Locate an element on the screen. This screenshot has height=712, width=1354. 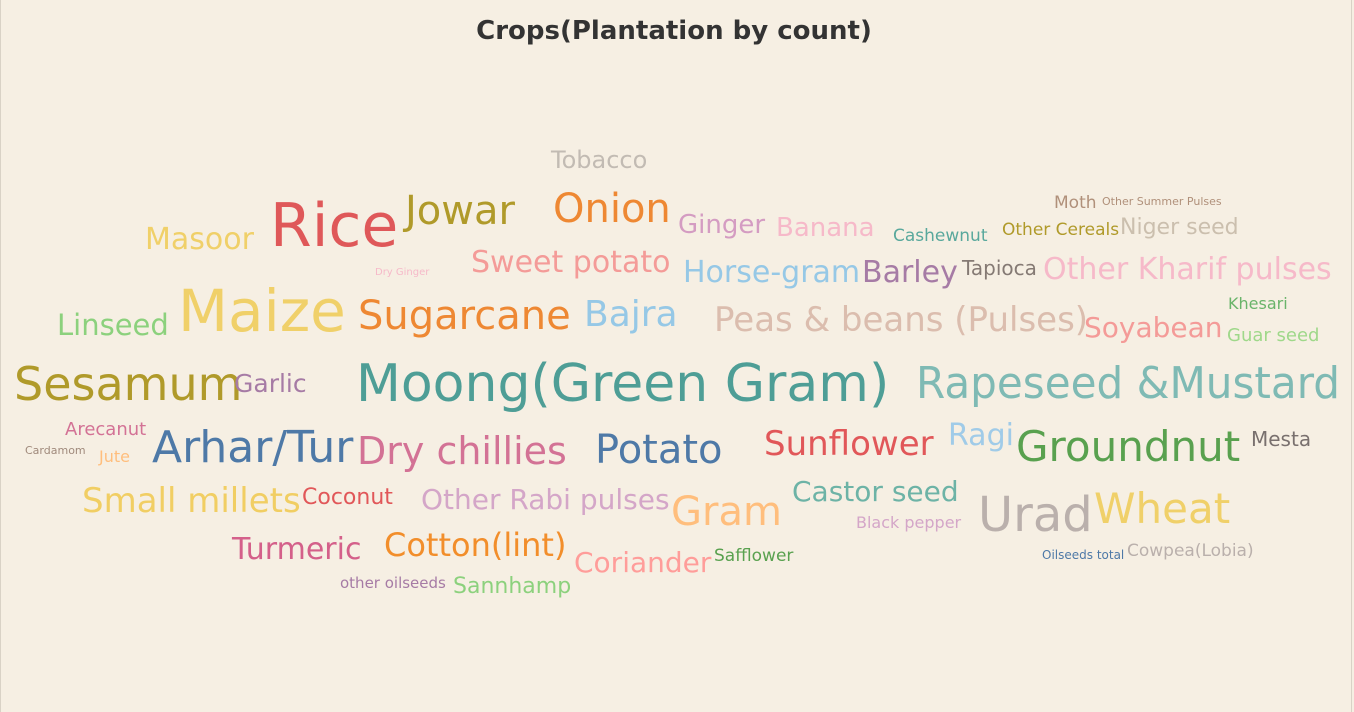
word-other-kharif-pulses: Other Kharif pulses is located at coordinates (1187, 269).